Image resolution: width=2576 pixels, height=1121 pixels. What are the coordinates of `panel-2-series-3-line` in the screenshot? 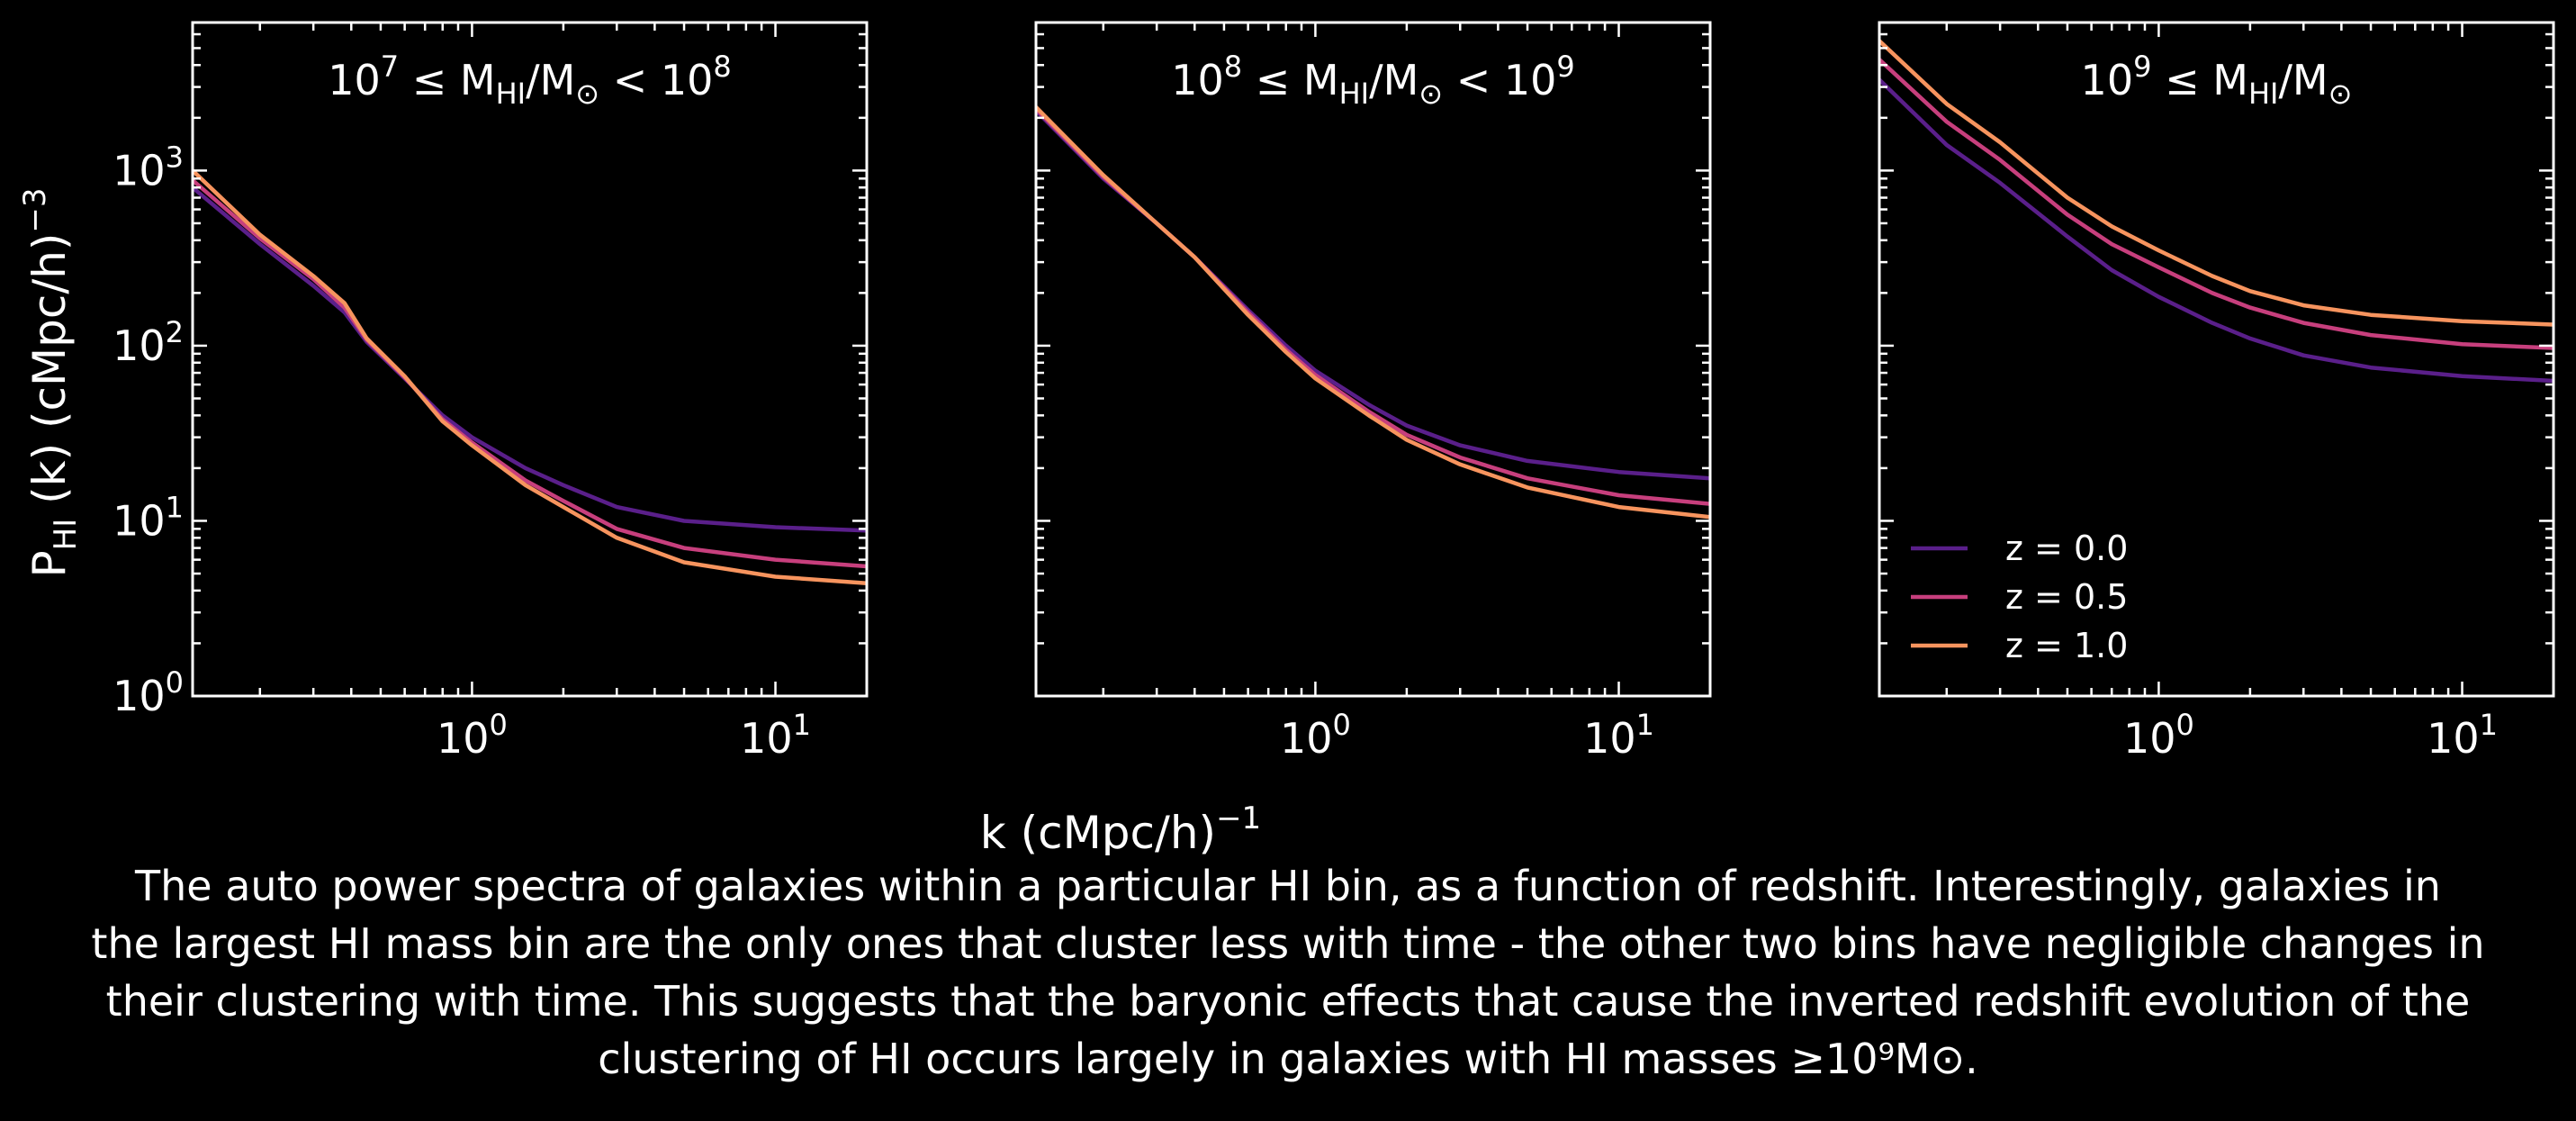 It's located at (1373, 312).